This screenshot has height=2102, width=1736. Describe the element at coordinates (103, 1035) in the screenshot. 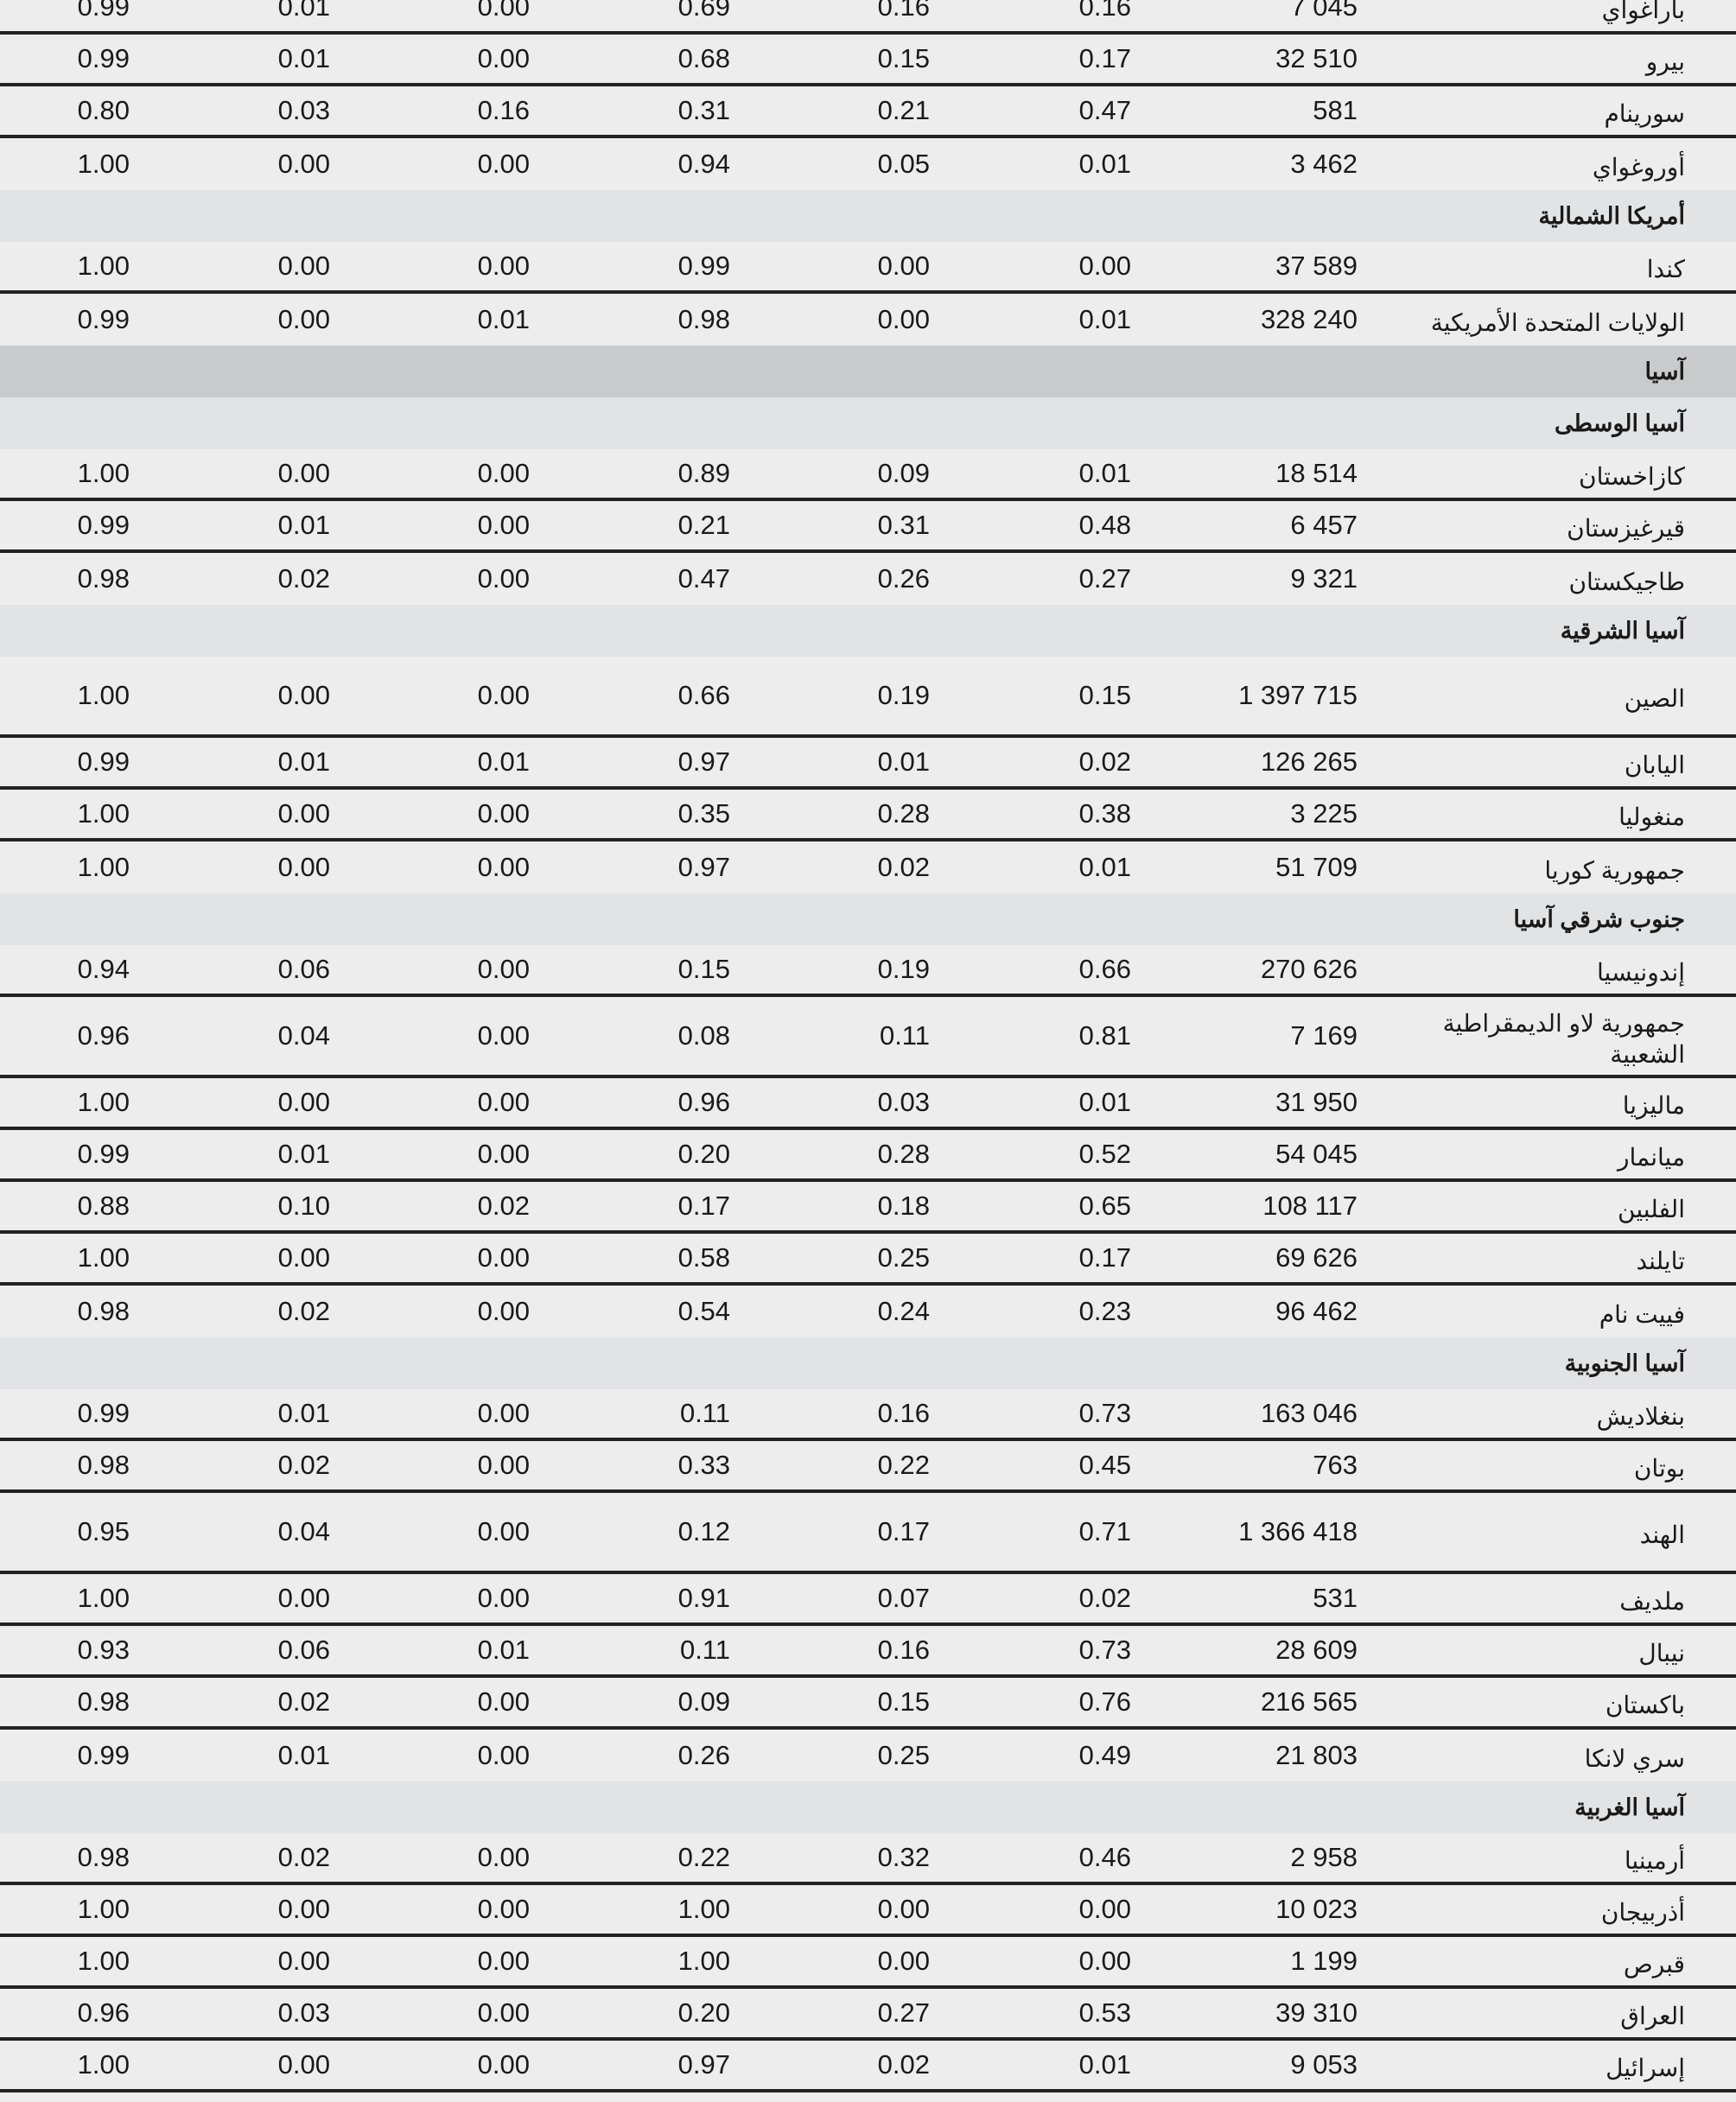

I see `value-cell: 0.96` at that location.